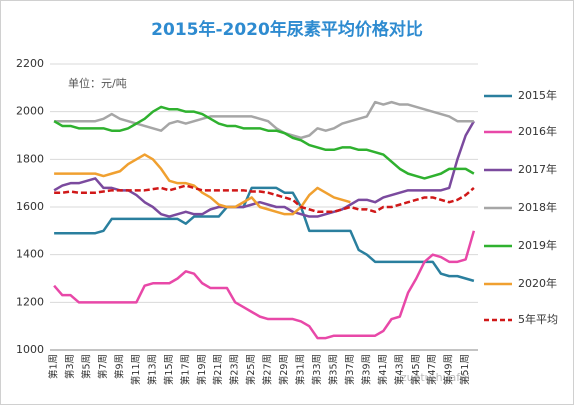 This screenshot has height=405, width=574. Describe the element at coordinates (537, 131) in the screenshot. I see `legend-label: 2016年` at that location.